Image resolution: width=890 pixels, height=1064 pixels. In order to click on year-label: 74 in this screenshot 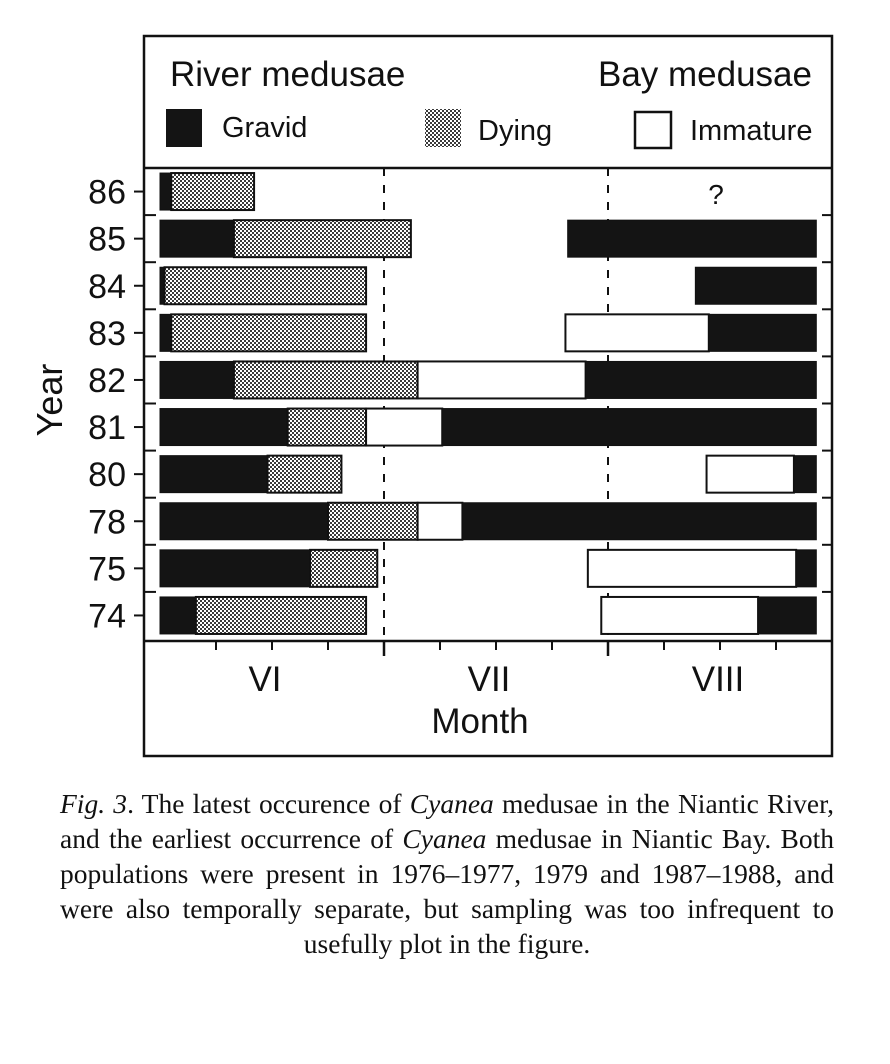, I will do `click(107, 616)`.